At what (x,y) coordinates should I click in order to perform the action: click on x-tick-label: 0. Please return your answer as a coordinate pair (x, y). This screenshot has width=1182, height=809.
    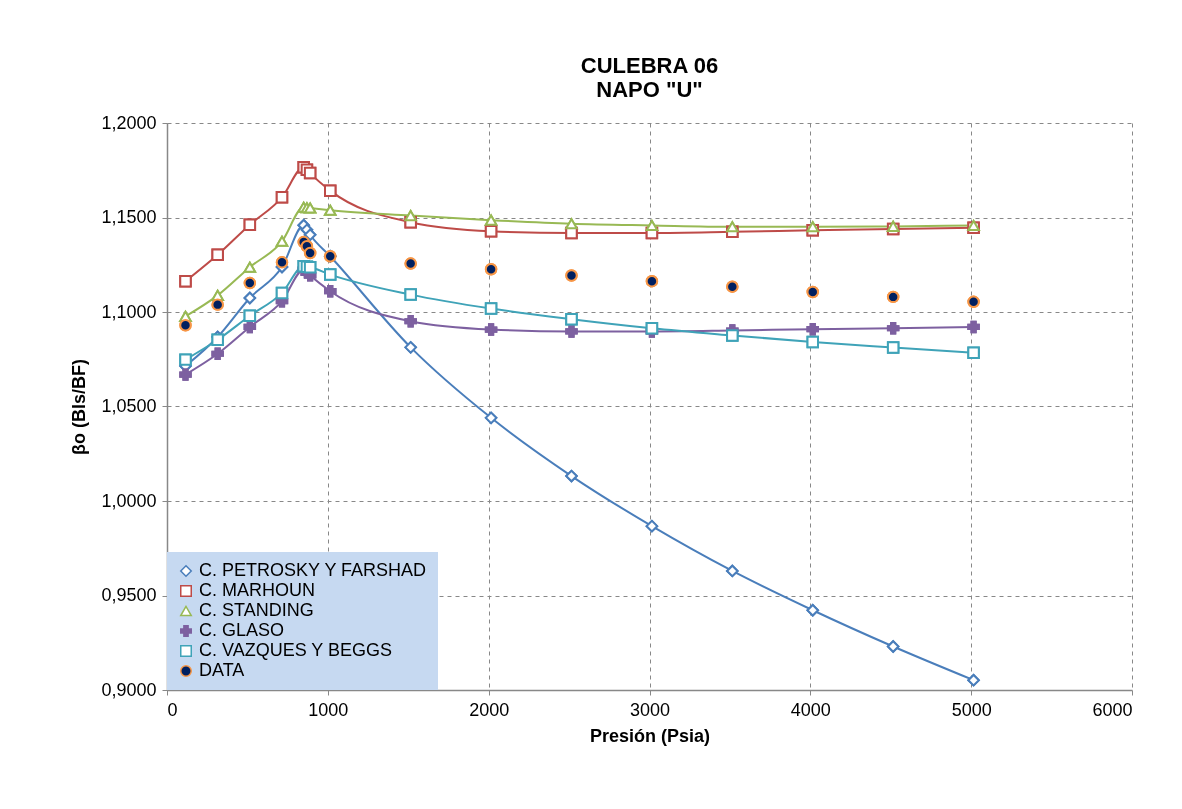
    Looking at the image, I should click on (172, 709).